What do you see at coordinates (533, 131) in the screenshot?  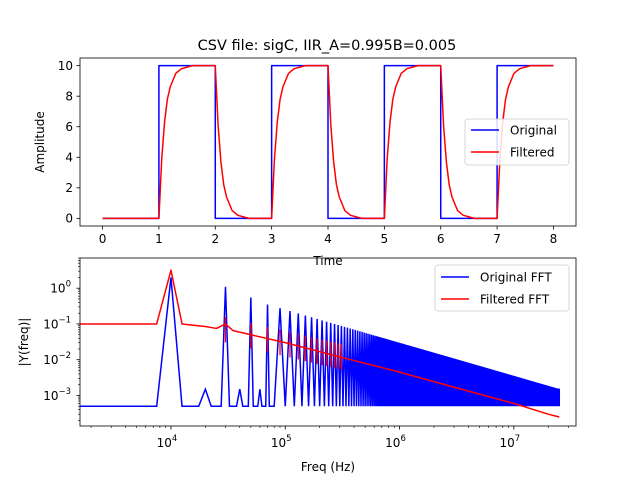 I see `legend-label-original: Original` at bounding box center [533, 131].